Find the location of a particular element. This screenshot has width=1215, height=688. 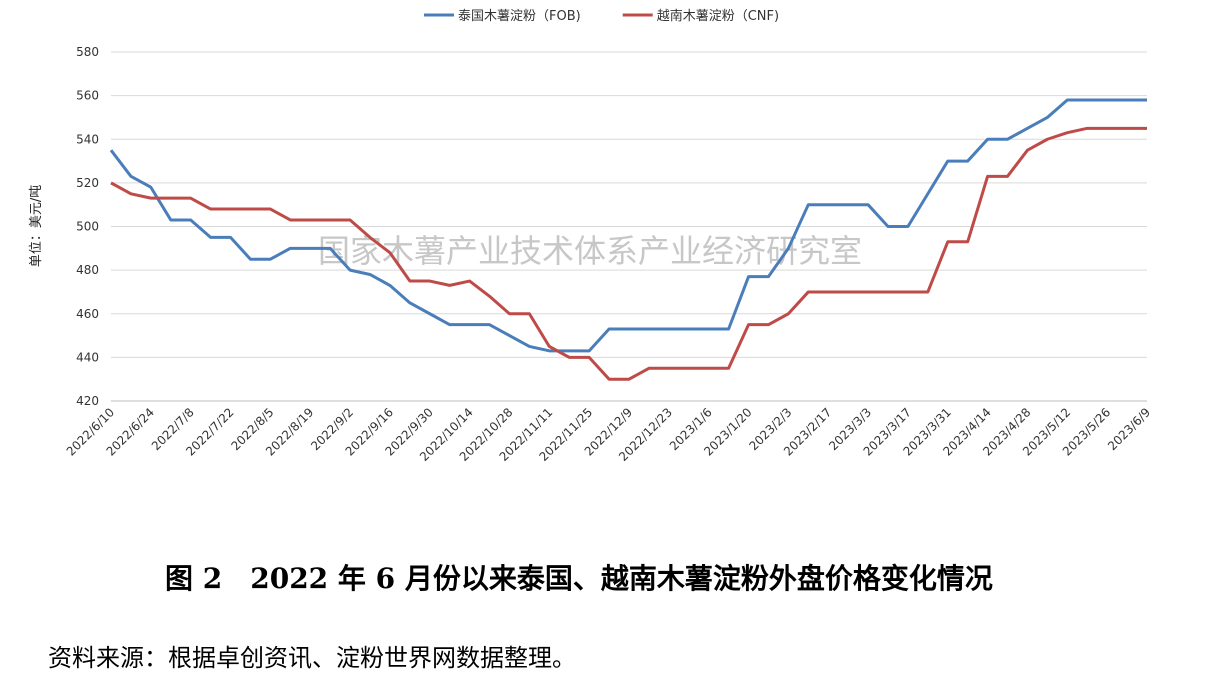

source-note: 资料来源：根据卓创资讯、淀粉世界网数据整理。 is located at coordinates (312, 658).